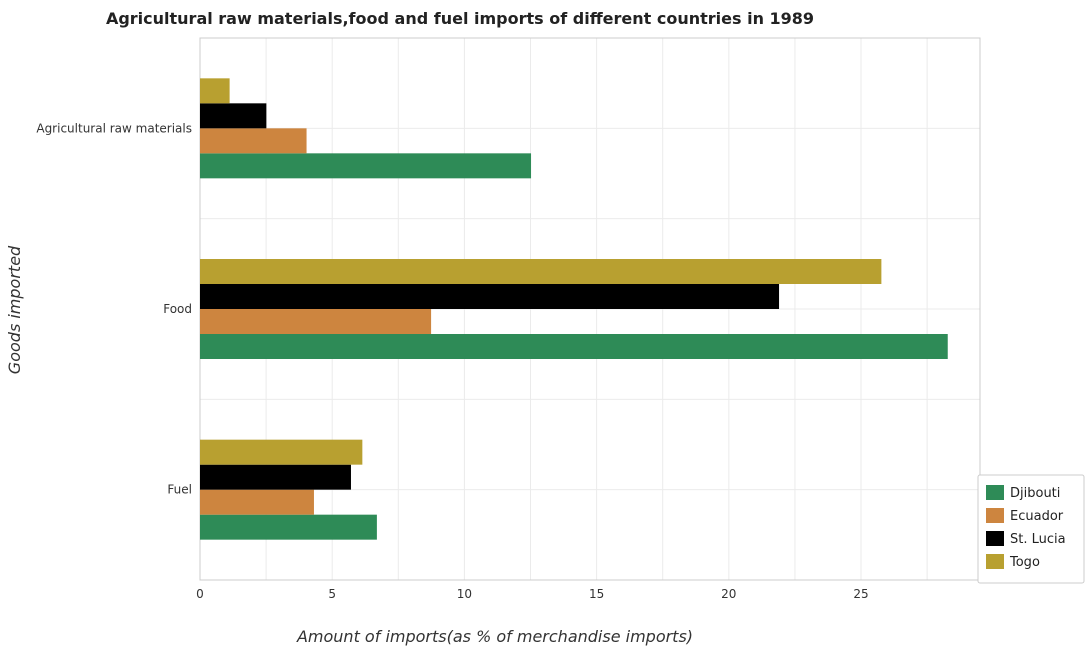 The width and height of the screenshot is (1092, 650). Describe the element at coordinates (1037, 516) in the screenshot. I see `legend-label: Ecuador` at that location.